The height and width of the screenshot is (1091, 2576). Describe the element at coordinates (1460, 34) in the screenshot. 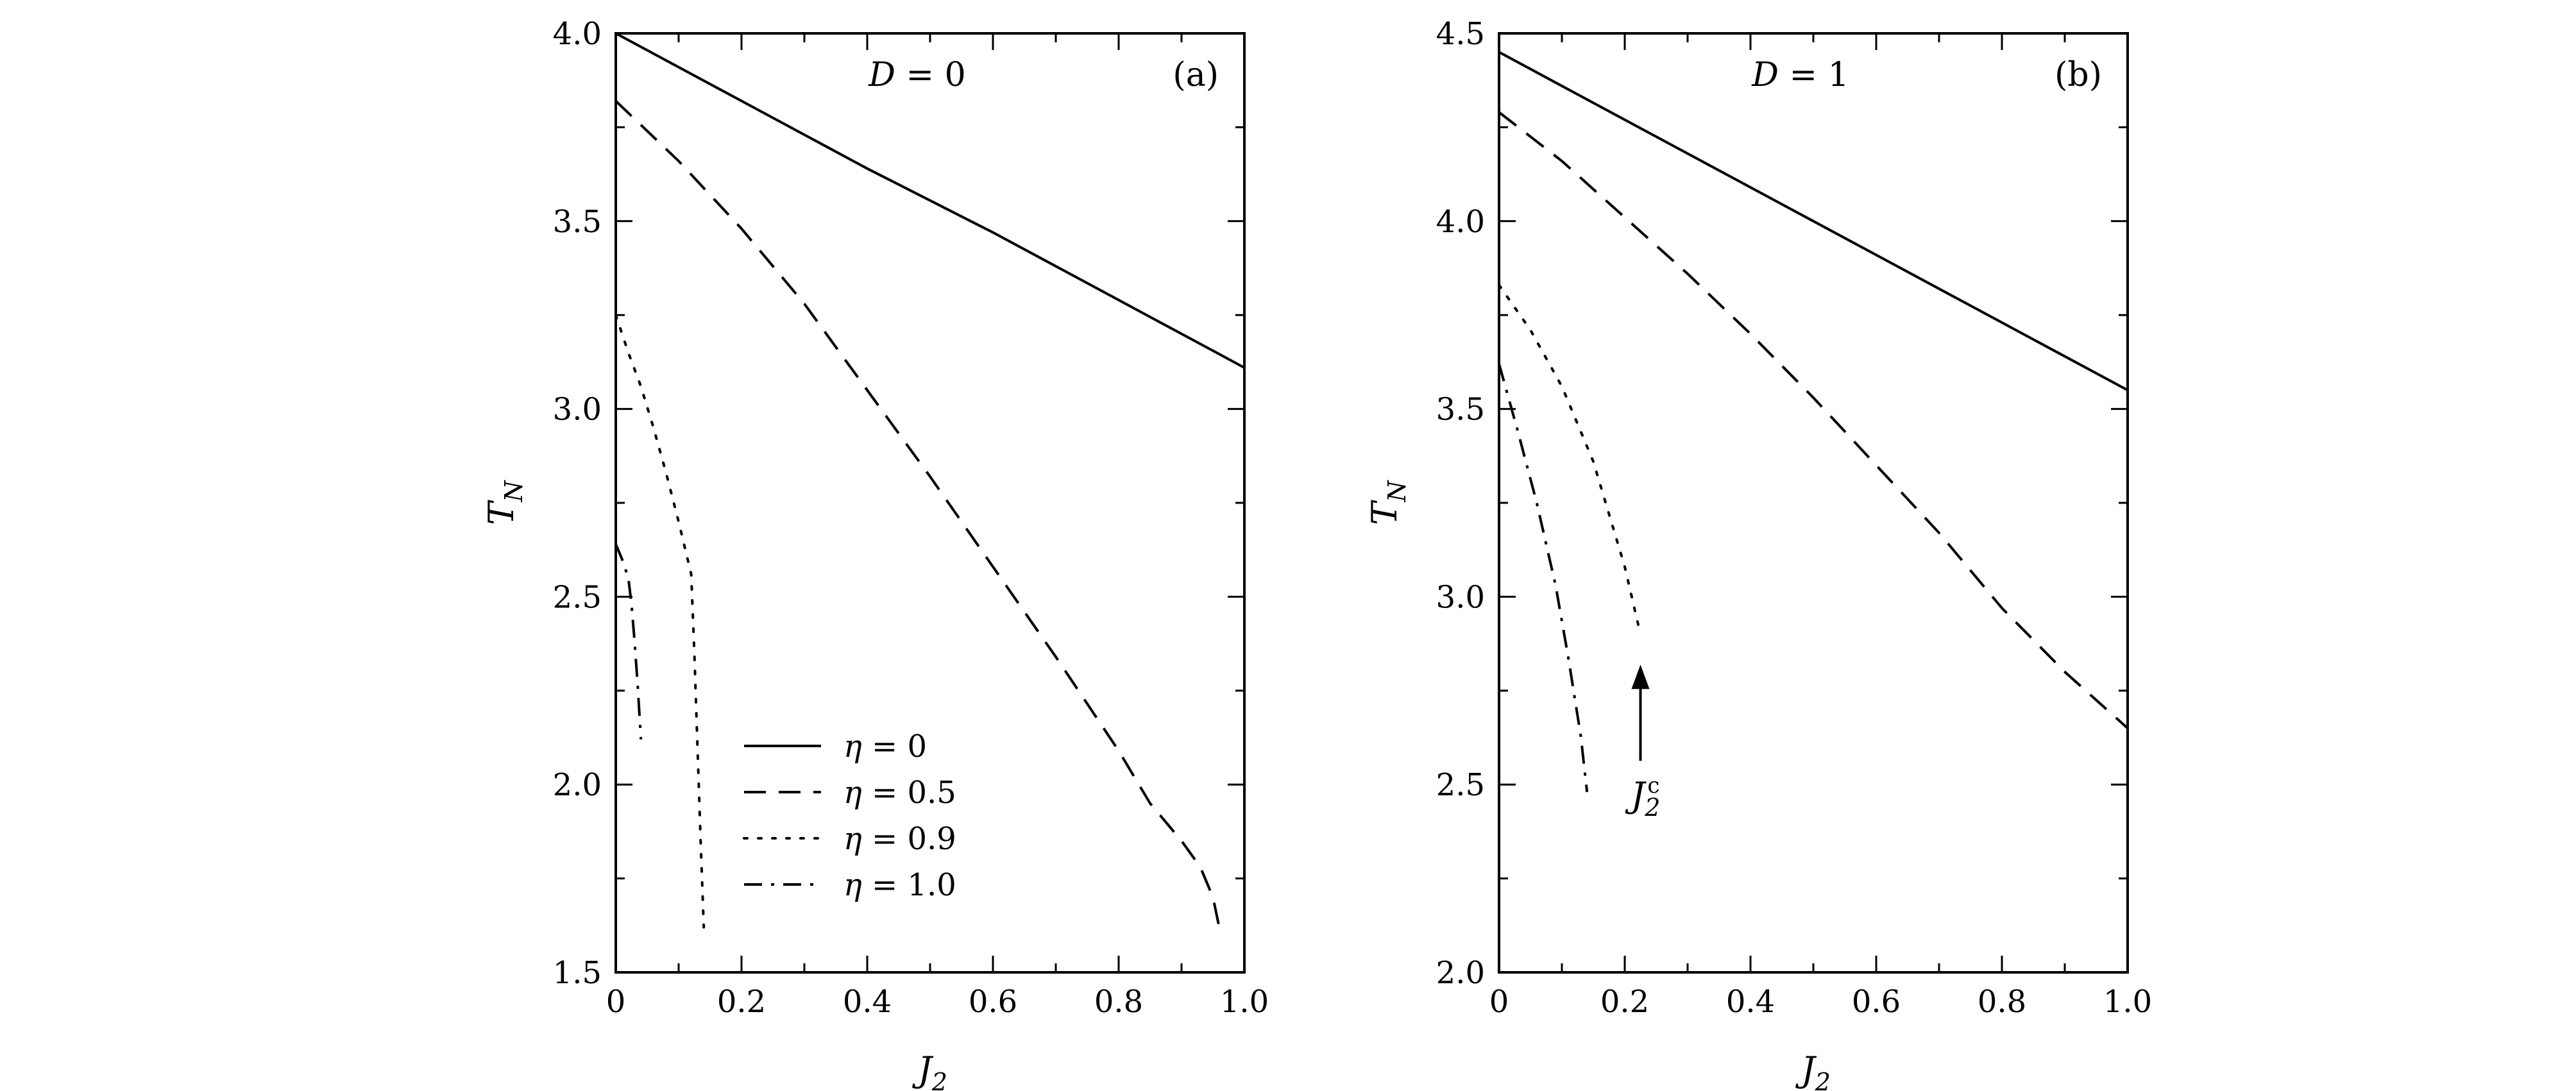

I see `y-tick-label: 4.5` at that location.